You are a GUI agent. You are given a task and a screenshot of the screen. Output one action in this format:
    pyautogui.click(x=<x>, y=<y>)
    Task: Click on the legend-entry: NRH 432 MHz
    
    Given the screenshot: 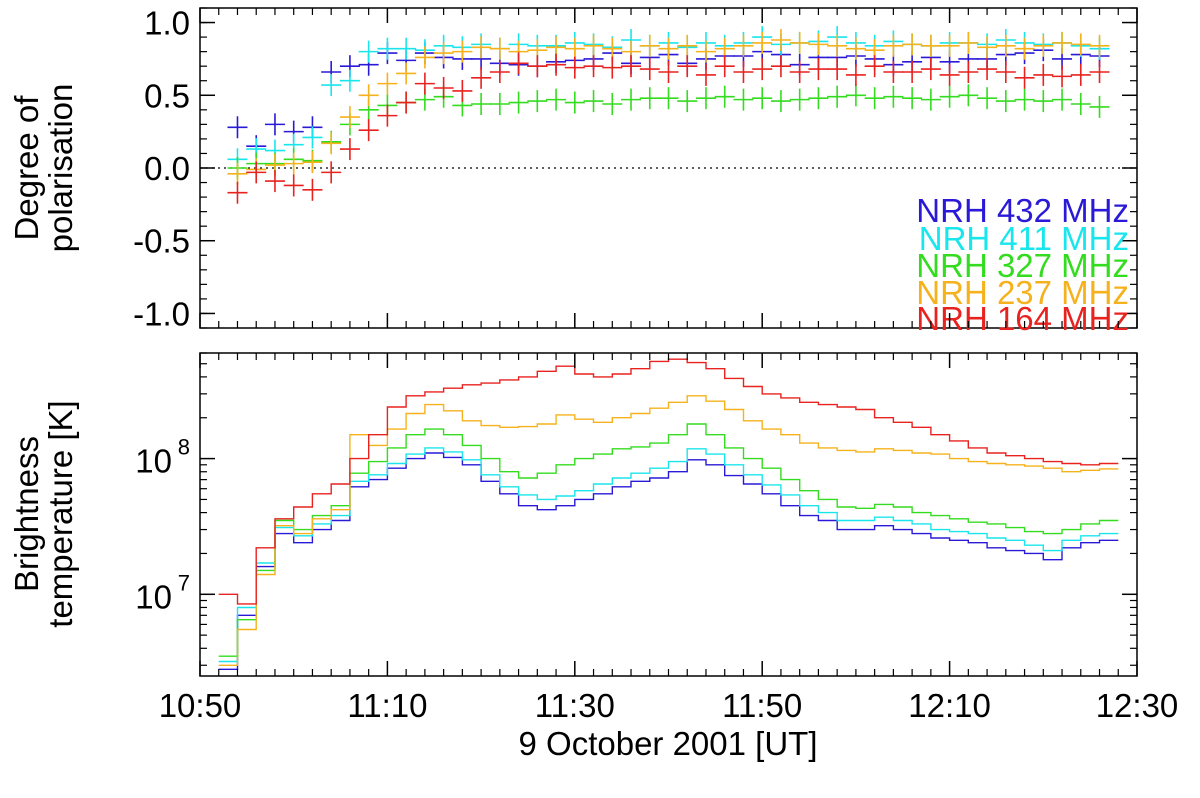 What is the action you would take?
    pyautogui.click(x=1022, y=210)
    